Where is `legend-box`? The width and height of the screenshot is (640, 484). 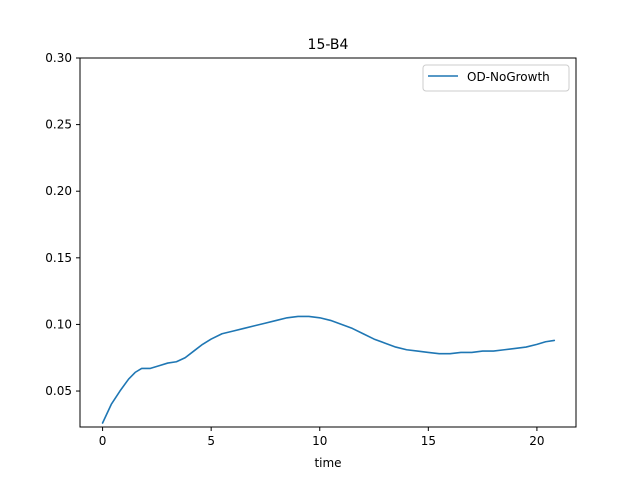
legend-box is located at coordinates (496, 78).